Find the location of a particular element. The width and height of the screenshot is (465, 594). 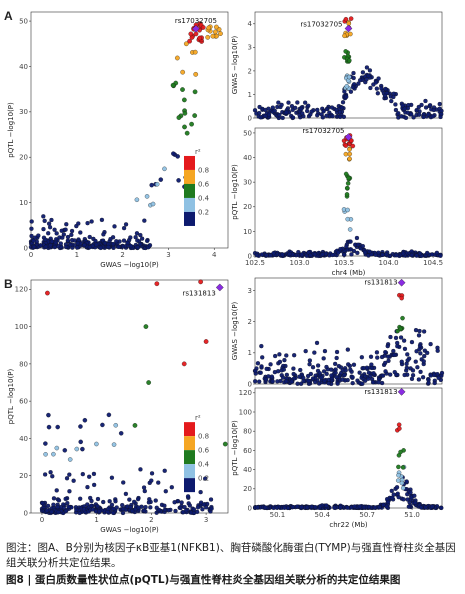

y-tick-label: 60 is located at coordinates (23, 402).